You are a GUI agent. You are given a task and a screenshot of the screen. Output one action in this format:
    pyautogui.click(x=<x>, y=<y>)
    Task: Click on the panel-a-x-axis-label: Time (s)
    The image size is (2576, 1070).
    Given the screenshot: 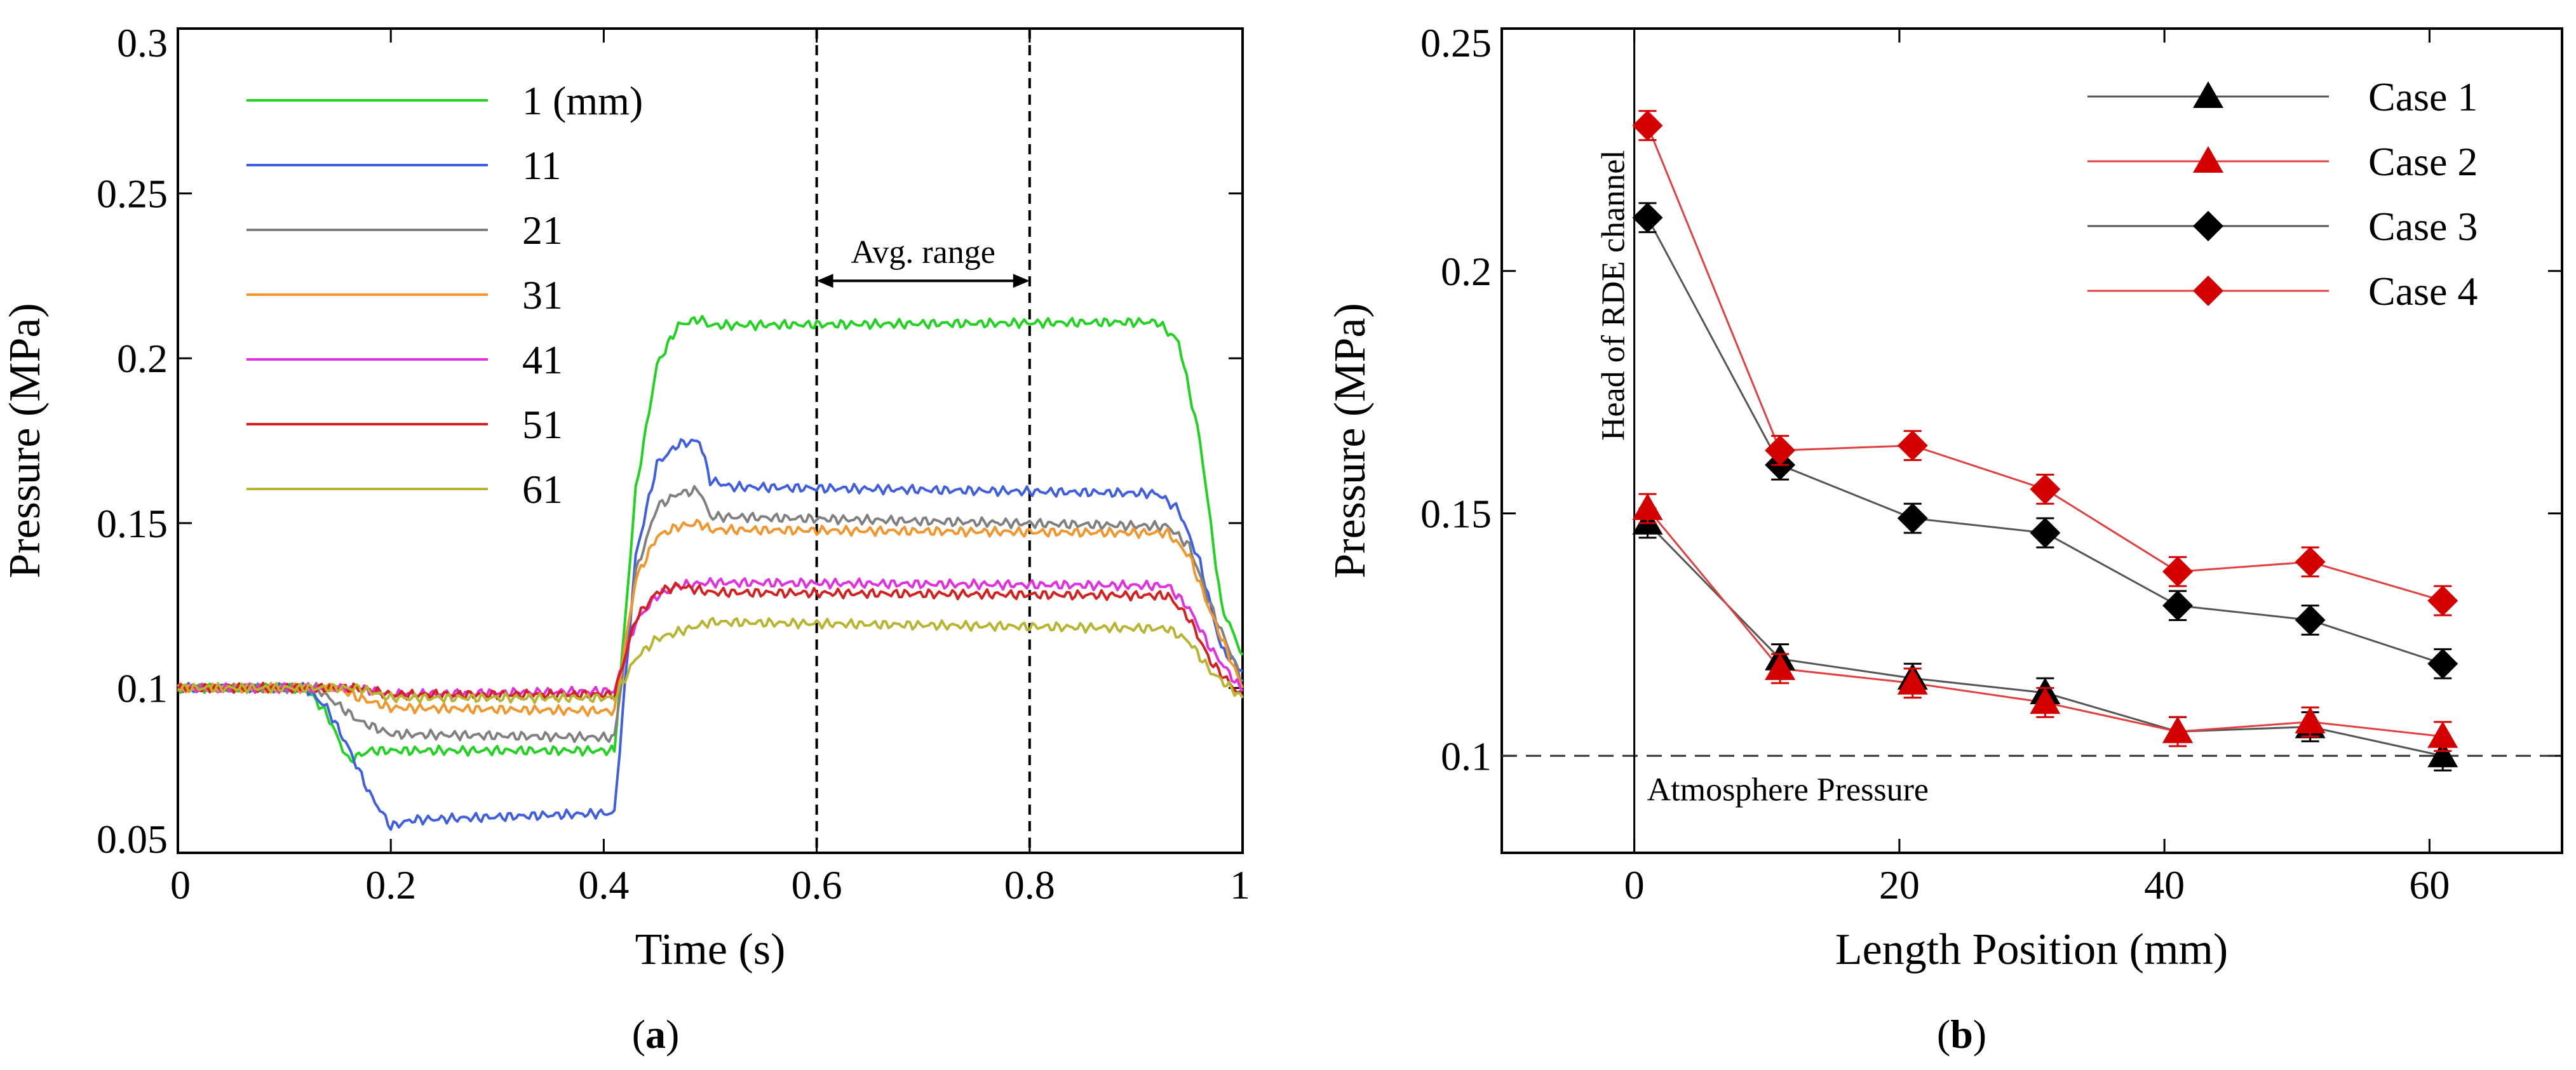 What is the action you would take?
    pyautogui.click(x=710, y=950)
    